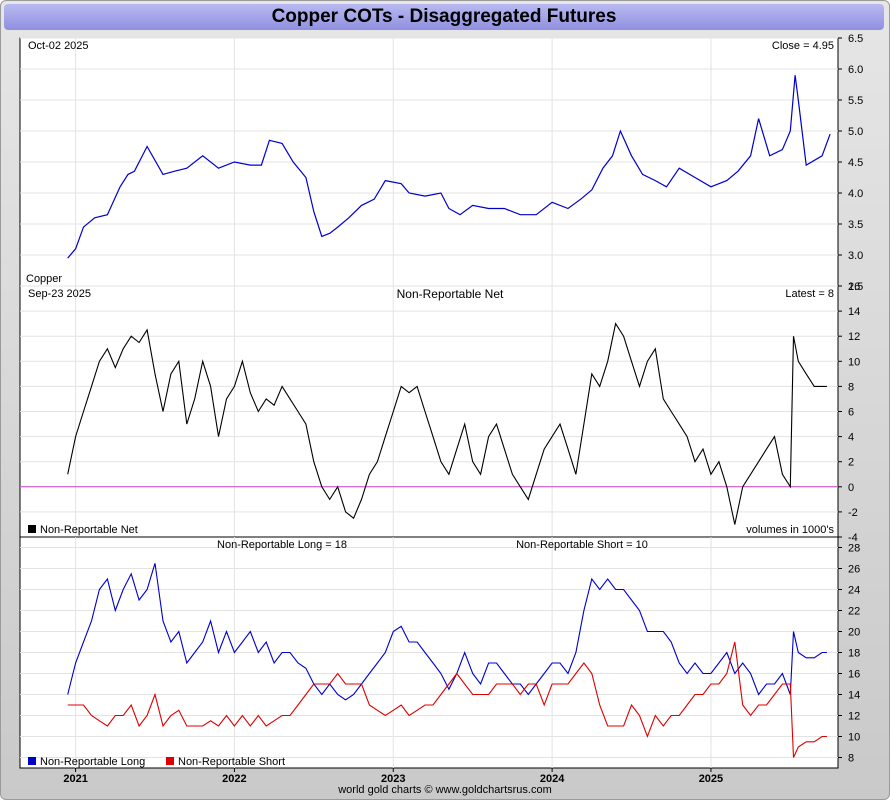 This screenshot has height=800, width=890. I want to click on ls-tick-label-y: 10, so click(854, 738).